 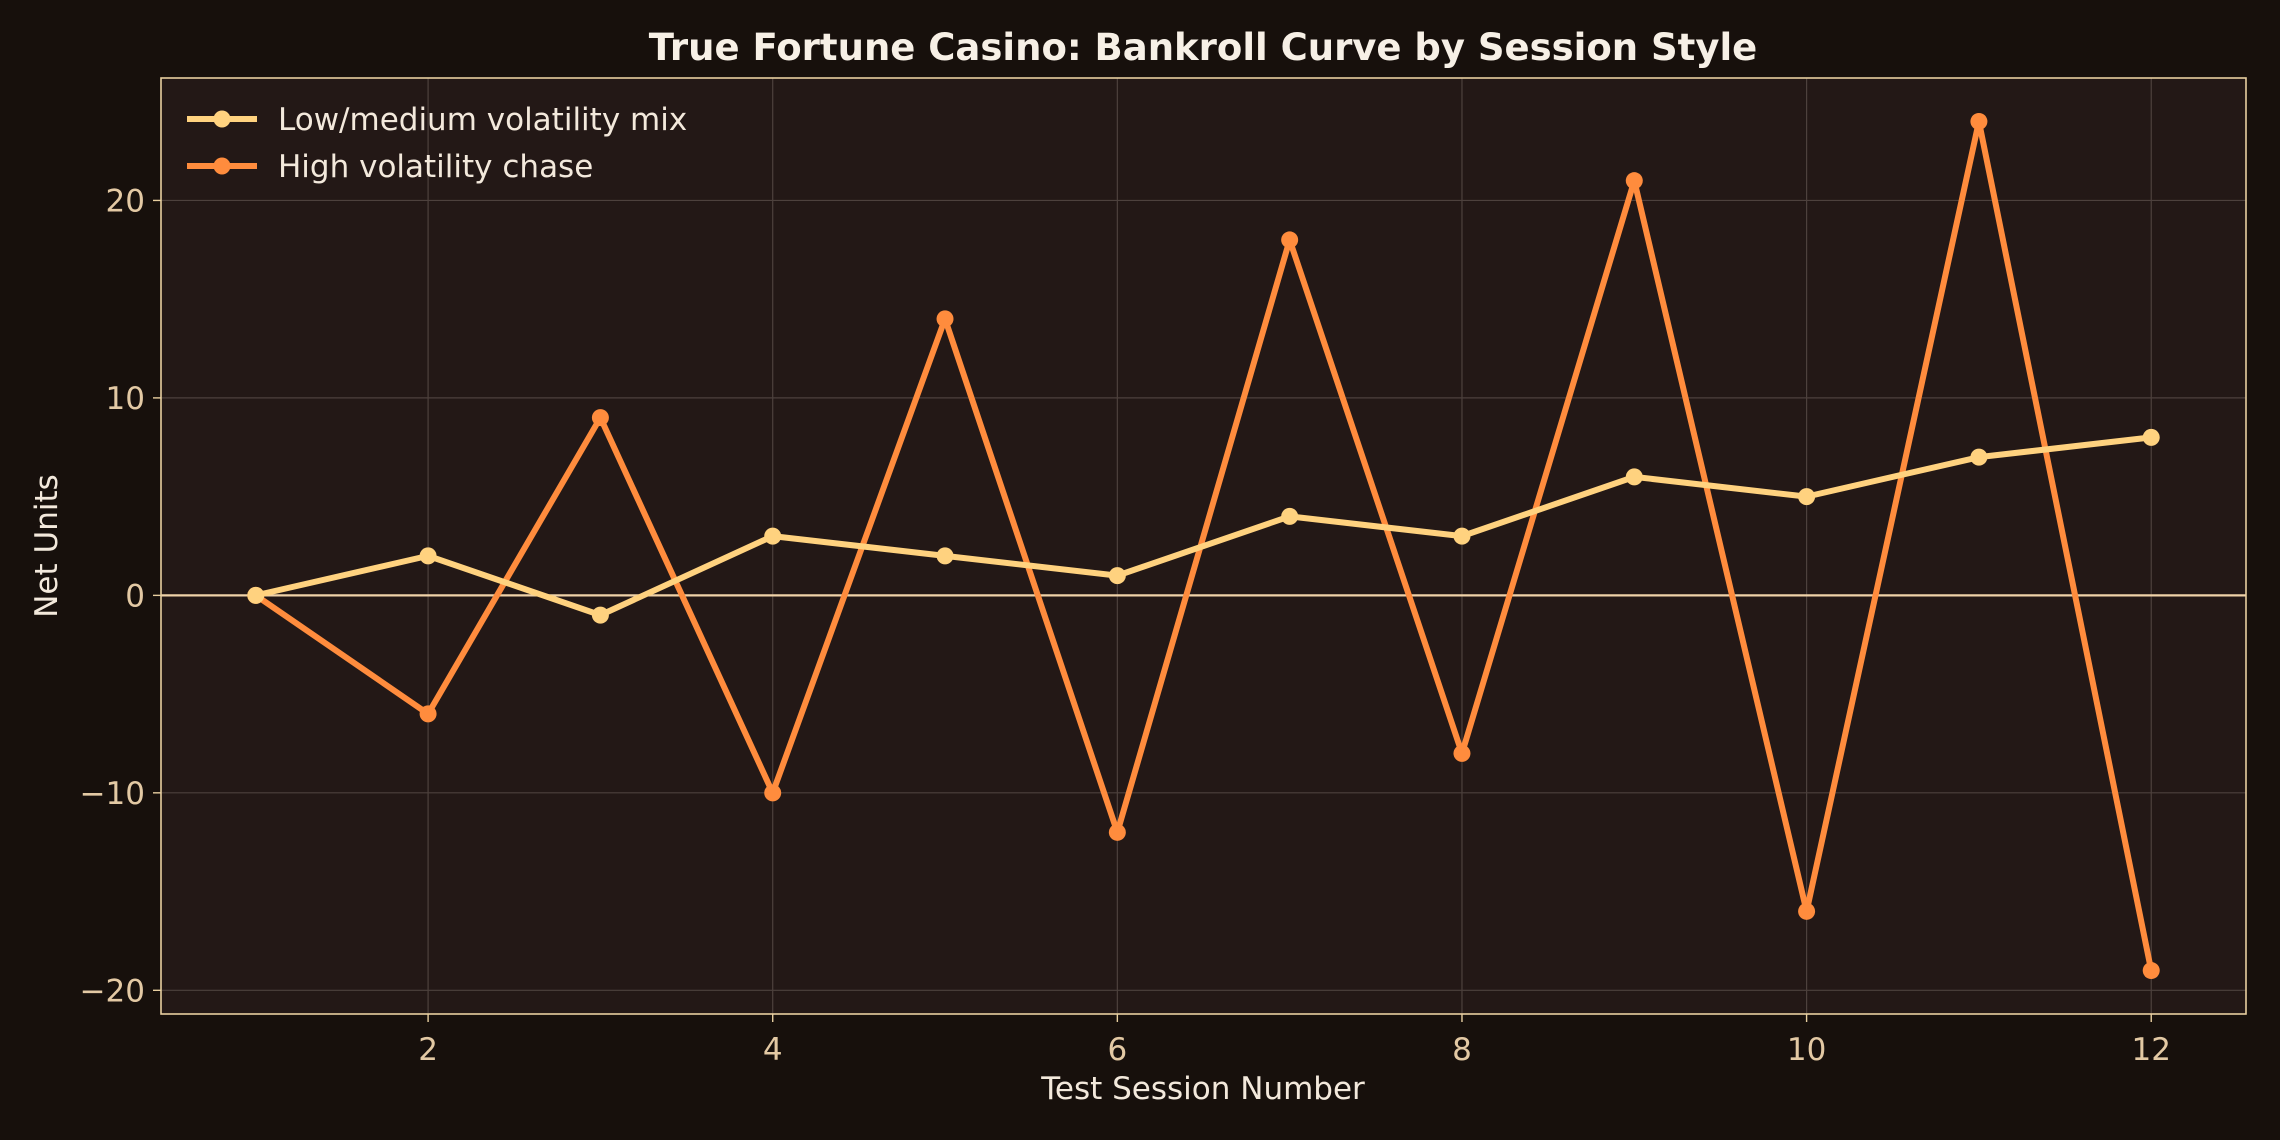 What do you see at coordinates (2151, 1050) in the screenshot?
I see `x-tick-label: 12` at bounding box center [2151, 1050].